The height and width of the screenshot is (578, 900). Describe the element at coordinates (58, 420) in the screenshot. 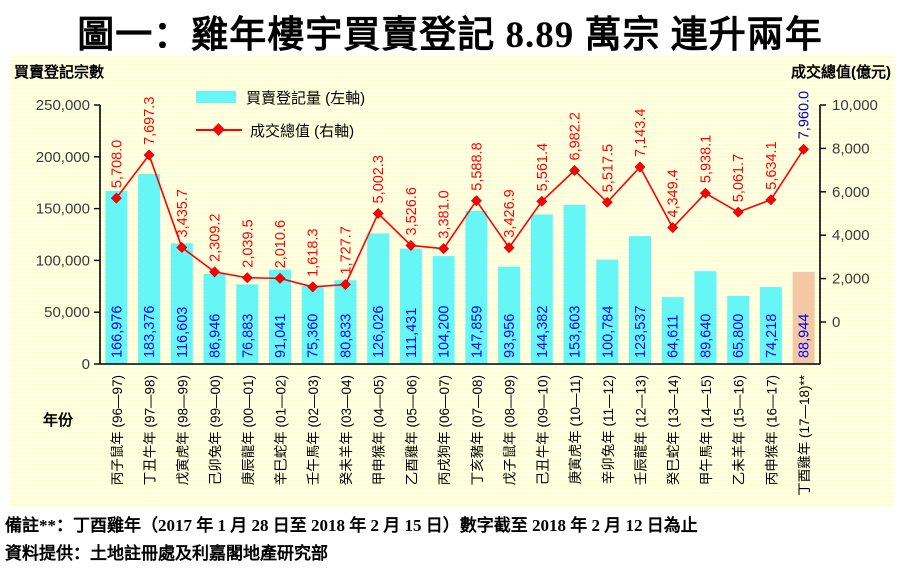

I see `x-axis-title: 年份` at that location.